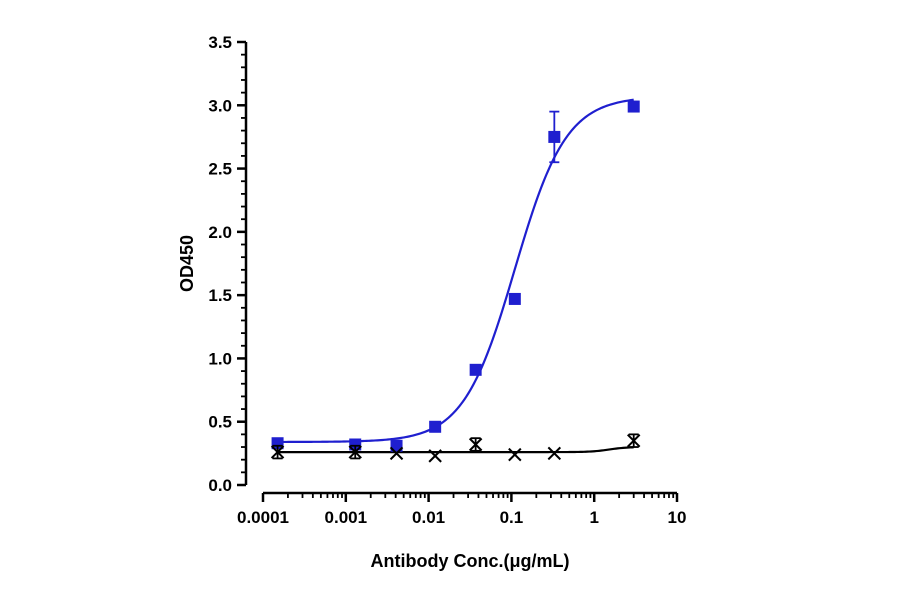 The width and height of the screenshot is (900, 594). I want to click on y-tick-label: 1.5, so click(220, 295).